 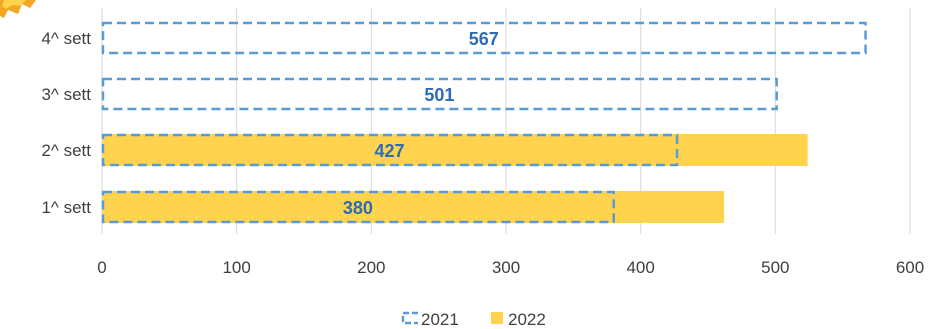 I want to click on legend-swatch-2022, so click(x=497, y=318).